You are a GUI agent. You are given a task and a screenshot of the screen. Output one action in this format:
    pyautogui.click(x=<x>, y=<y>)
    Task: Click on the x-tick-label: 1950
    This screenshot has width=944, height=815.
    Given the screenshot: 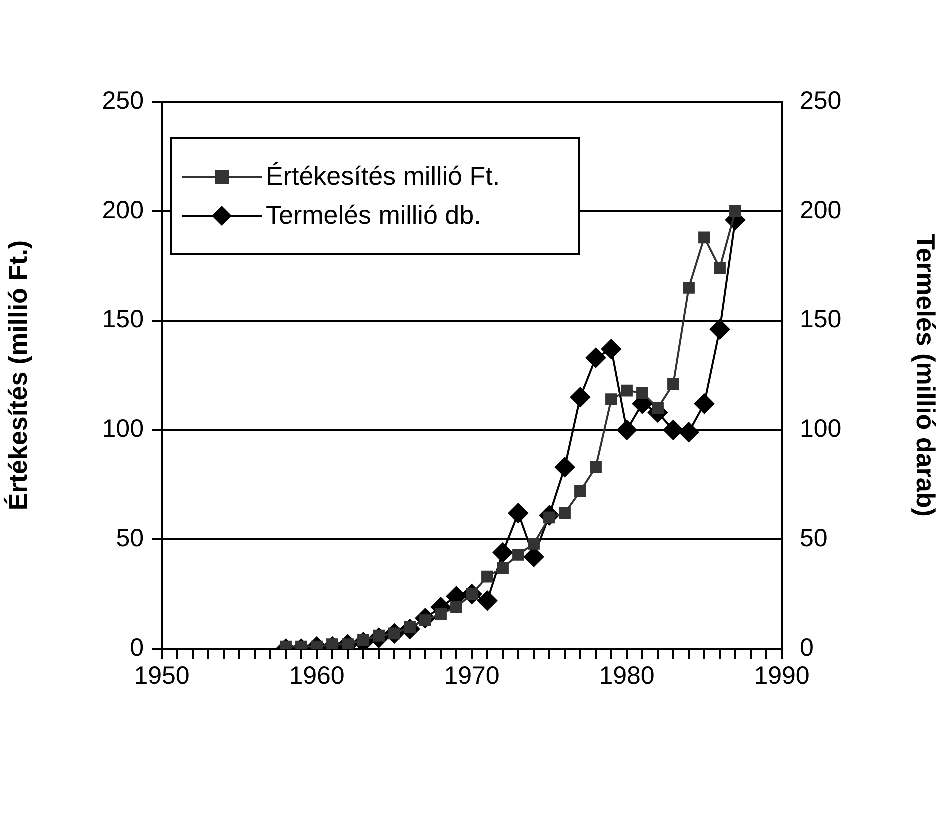 What is the action you would take?
    pyautogui.click(x=162, y=676)
    